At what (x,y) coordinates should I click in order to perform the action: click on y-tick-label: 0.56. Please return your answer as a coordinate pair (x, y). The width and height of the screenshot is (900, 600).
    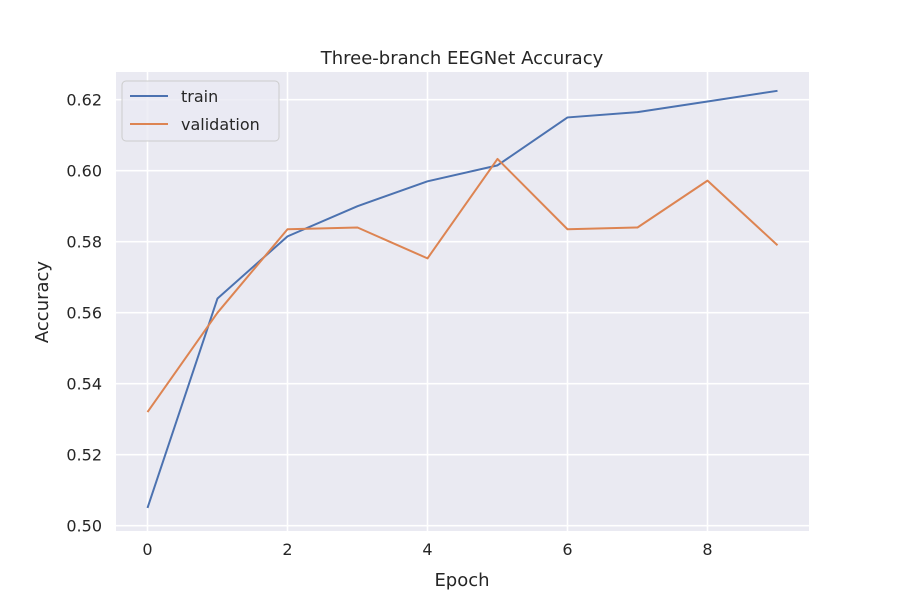
    Looking at the image, I should click on (84, 313).